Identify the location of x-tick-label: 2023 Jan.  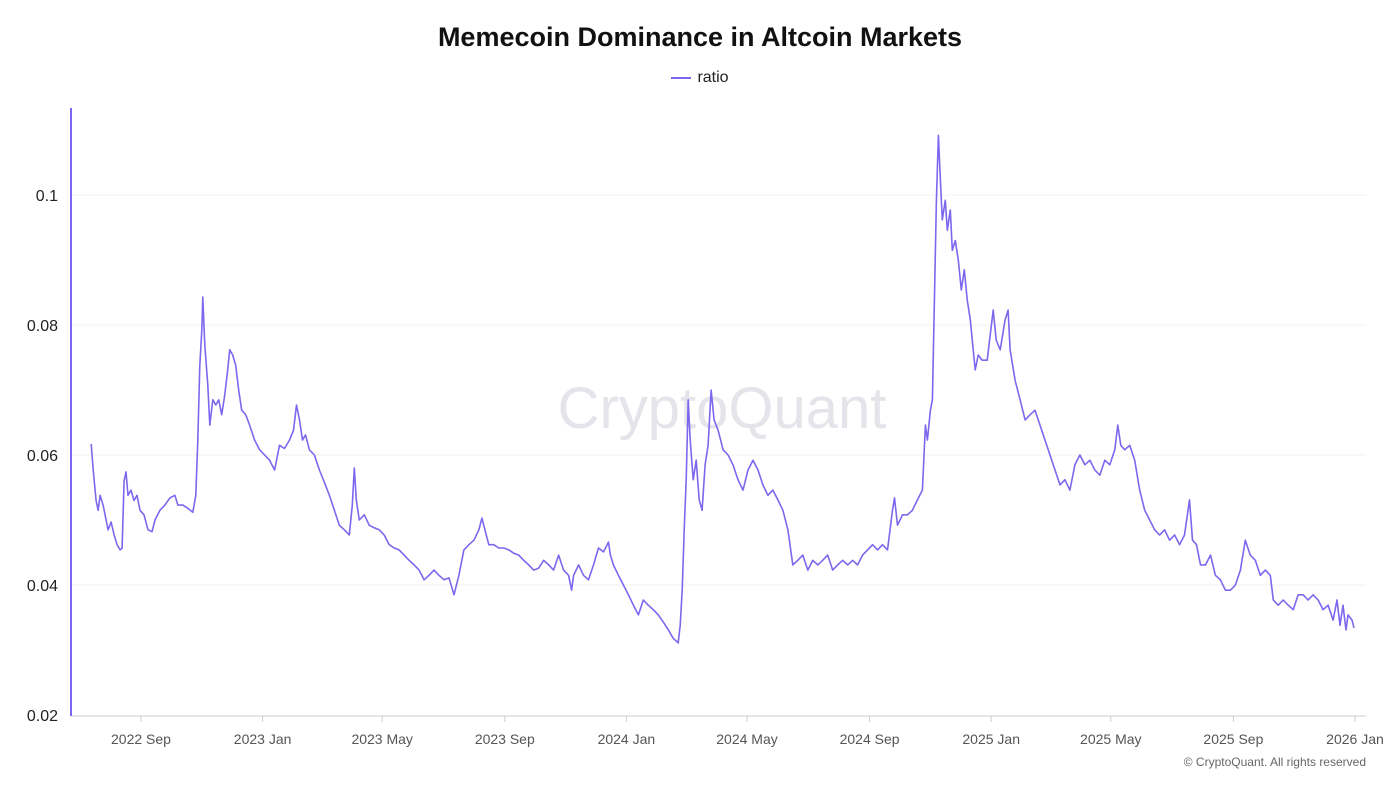
(263, 739).